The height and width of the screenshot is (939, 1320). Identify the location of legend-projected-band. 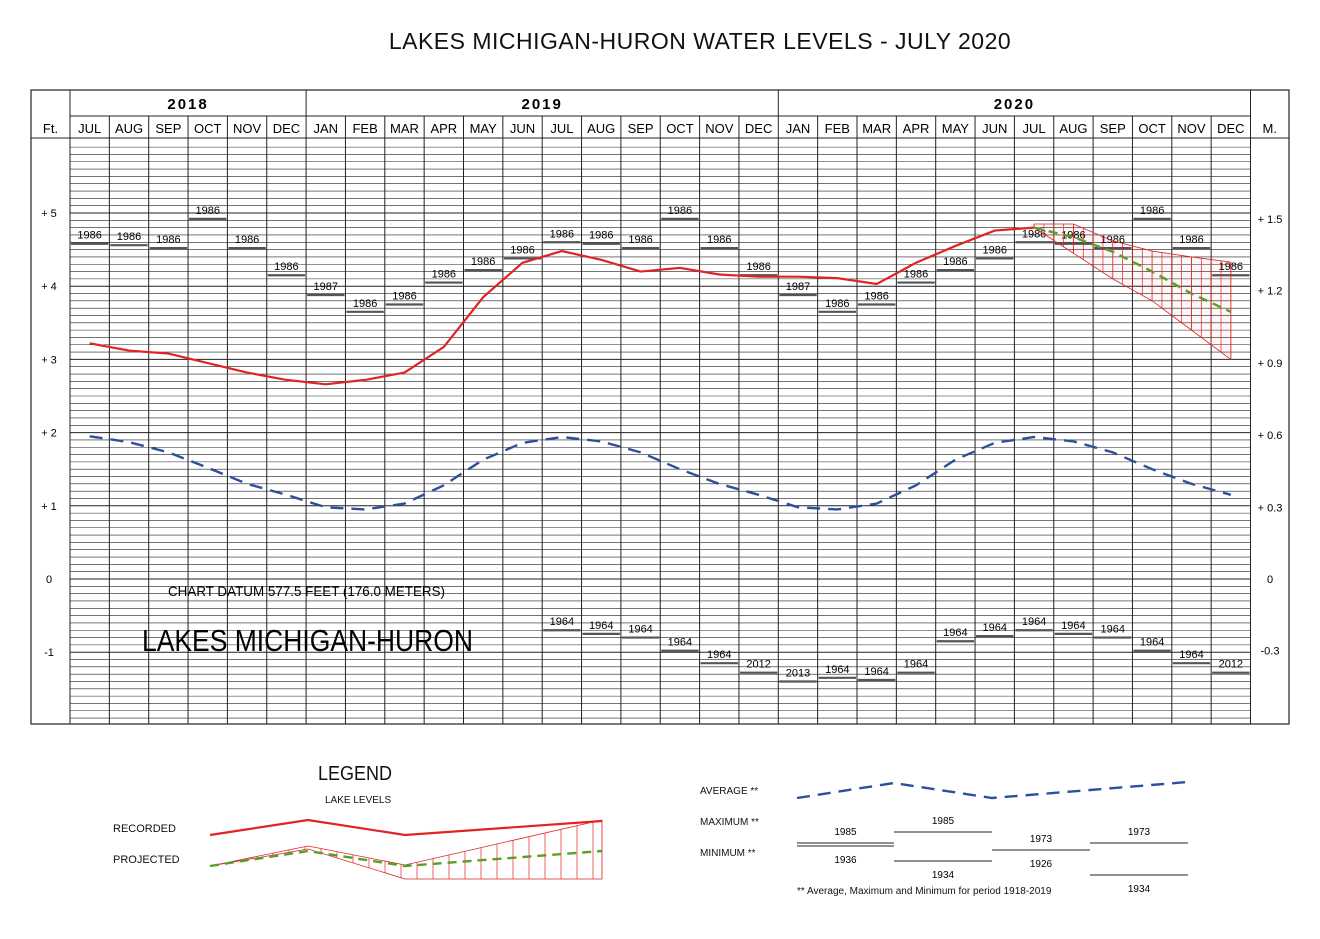
(406, 849).